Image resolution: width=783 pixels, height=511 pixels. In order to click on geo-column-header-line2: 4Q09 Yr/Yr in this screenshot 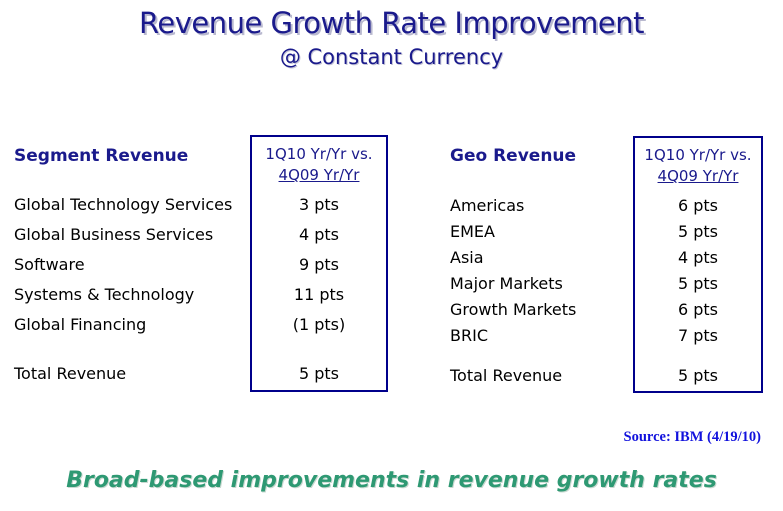, I will do `click(698, 176)`.